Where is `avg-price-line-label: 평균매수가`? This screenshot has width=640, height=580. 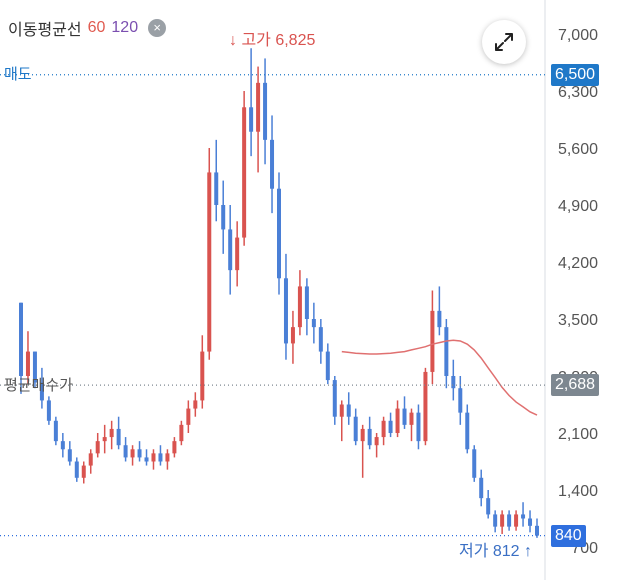 avg-price-line-label: 평균매수가 is located at coordinates (39, 385).